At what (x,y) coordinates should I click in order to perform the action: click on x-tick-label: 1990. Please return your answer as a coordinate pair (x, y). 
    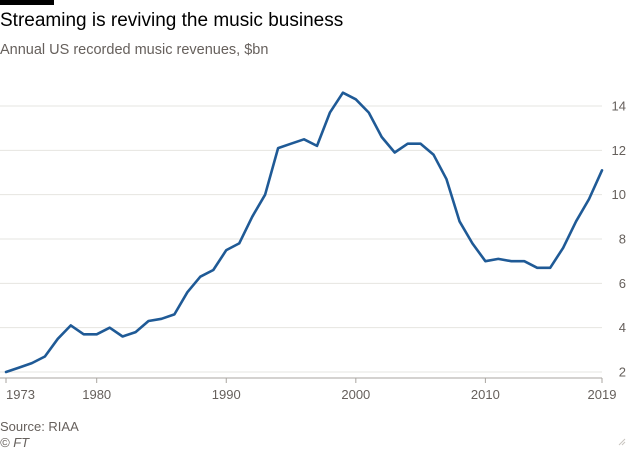
    Looking at the image, I should click on (226, 394).